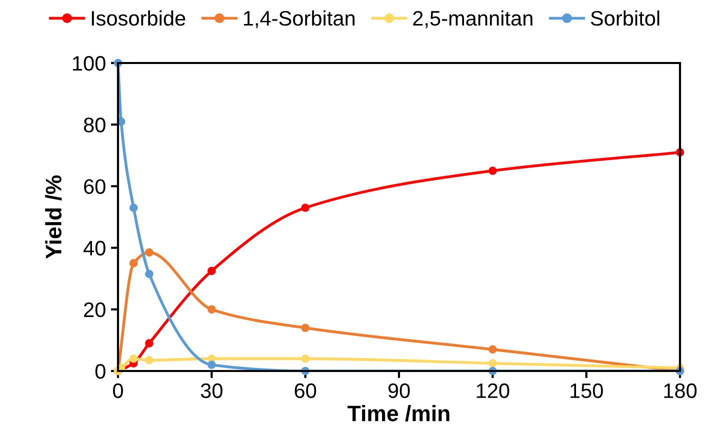 The image size is (711, 448). I want to click on x-tick-label: 0, so click(118, 390).